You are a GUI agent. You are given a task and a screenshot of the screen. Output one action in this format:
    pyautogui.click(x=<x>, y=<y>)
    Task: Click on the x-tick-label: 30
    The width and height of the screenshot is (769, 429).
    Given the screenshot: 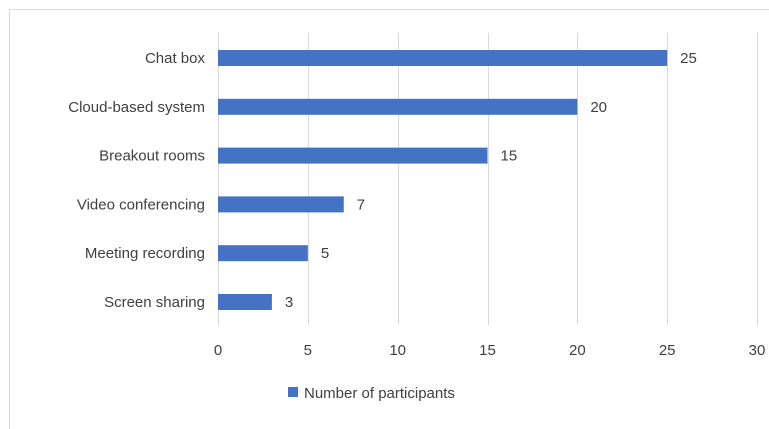 What is the action you would take?
    pyautogui.click(x=757, y=350)
    